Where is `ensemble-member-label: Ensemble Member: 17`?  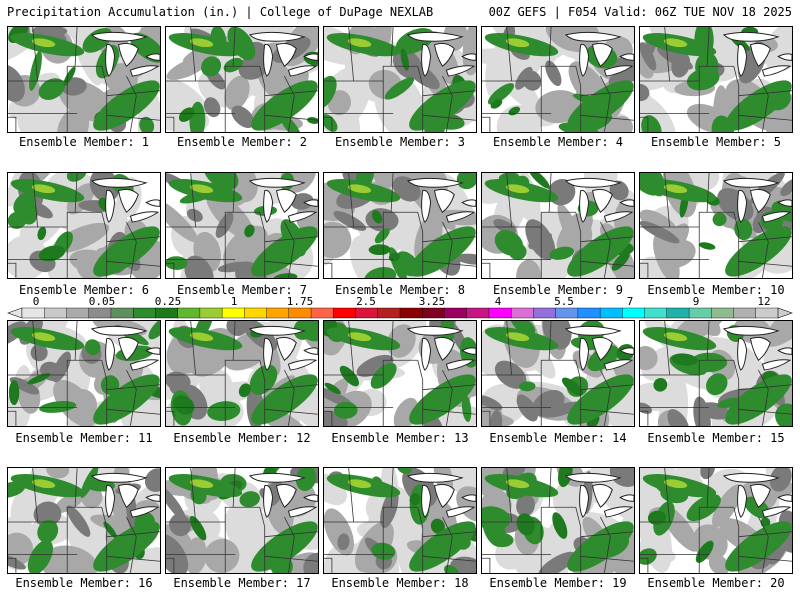 ensemble-member-label: Ensemble Member: 17 is located at coordinates (242, 583).